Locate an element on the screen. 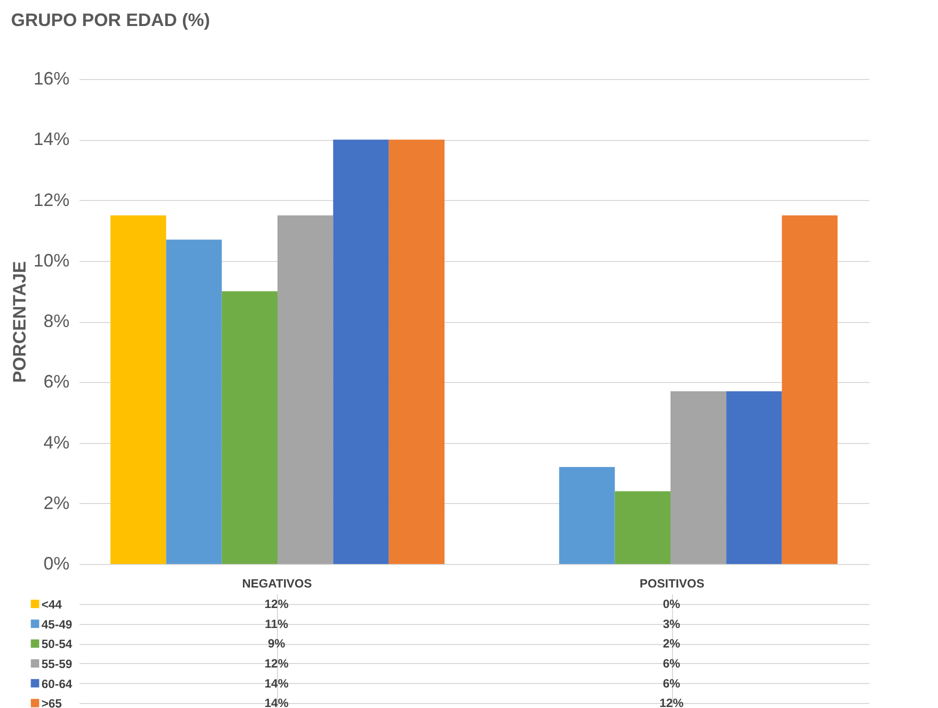 The image size is (938, 708). y-tick-label: 16% is located at coordinates (51, 78).